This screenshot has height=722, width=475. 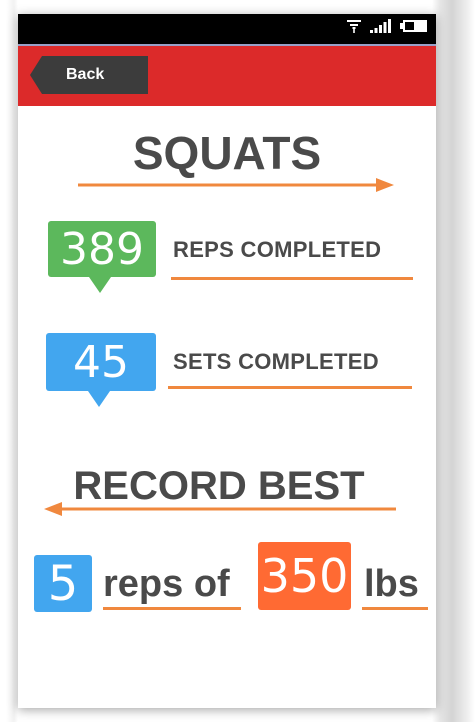 I want to click on status-bar, so click(x=227, y=29).